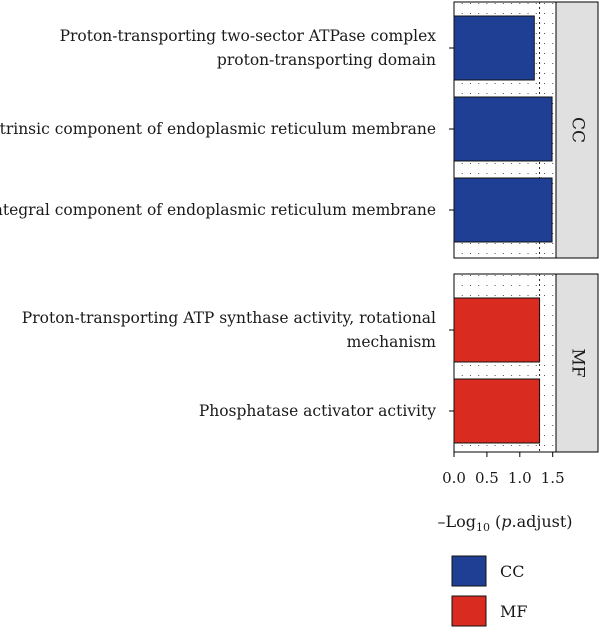  I want to click on x-tick-label: 0.5, so click(487, 478).